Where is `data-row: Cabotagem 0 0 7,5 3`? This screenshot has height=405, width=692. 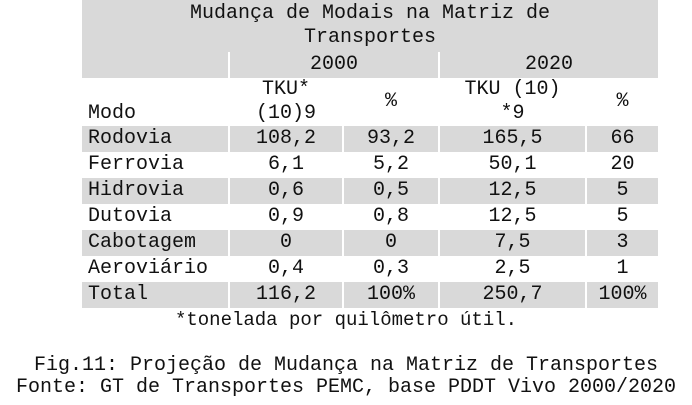 data-row: Cabotagem 0 0 7,5 3 is located at coordinates (370, 243).